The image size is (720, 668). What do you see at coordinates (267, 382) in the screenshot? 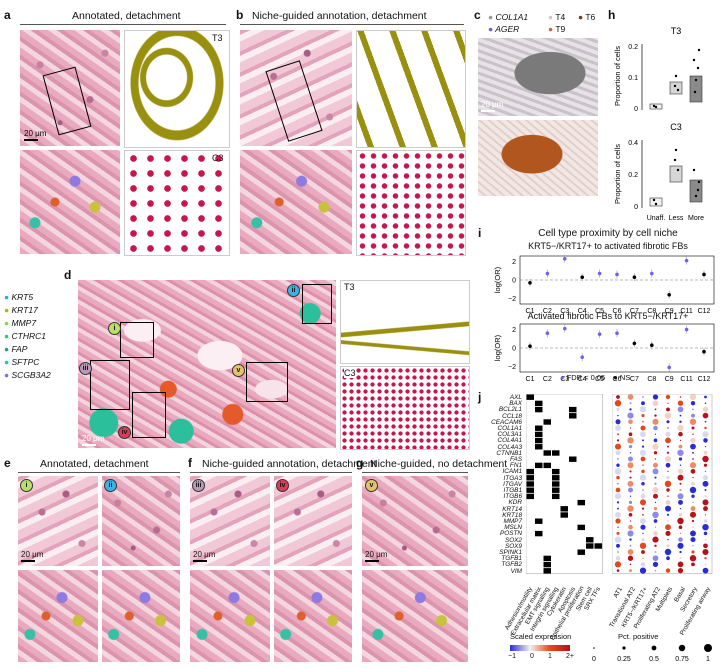
I see `d-box-v` at bounding box center [267, 382].